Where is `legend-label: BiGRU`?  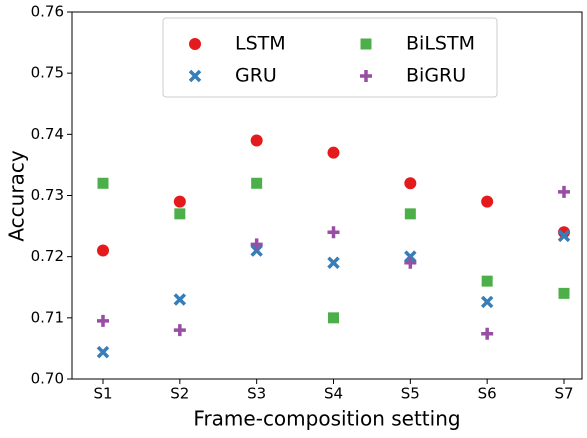 legend-label: BiGRU is located at coordinates (436, 76).